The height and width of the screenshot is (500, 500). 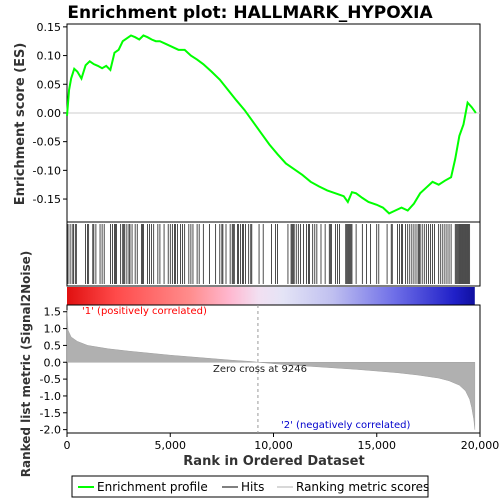 I want to click on legend-frame, so click(x=250, y=486).